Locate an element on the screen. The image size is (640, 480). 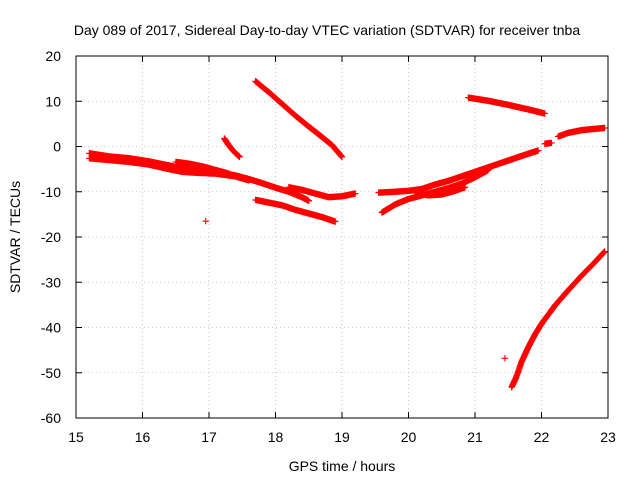
y-tick-label: -50 is located at coordinates (51, 373).